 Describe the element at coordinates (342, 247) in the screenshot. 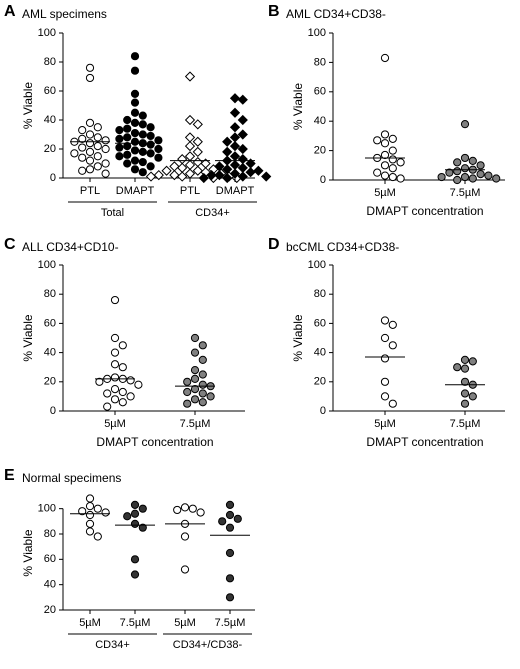

I see `panel-title: bcCML CD34+CD38-` at that location.